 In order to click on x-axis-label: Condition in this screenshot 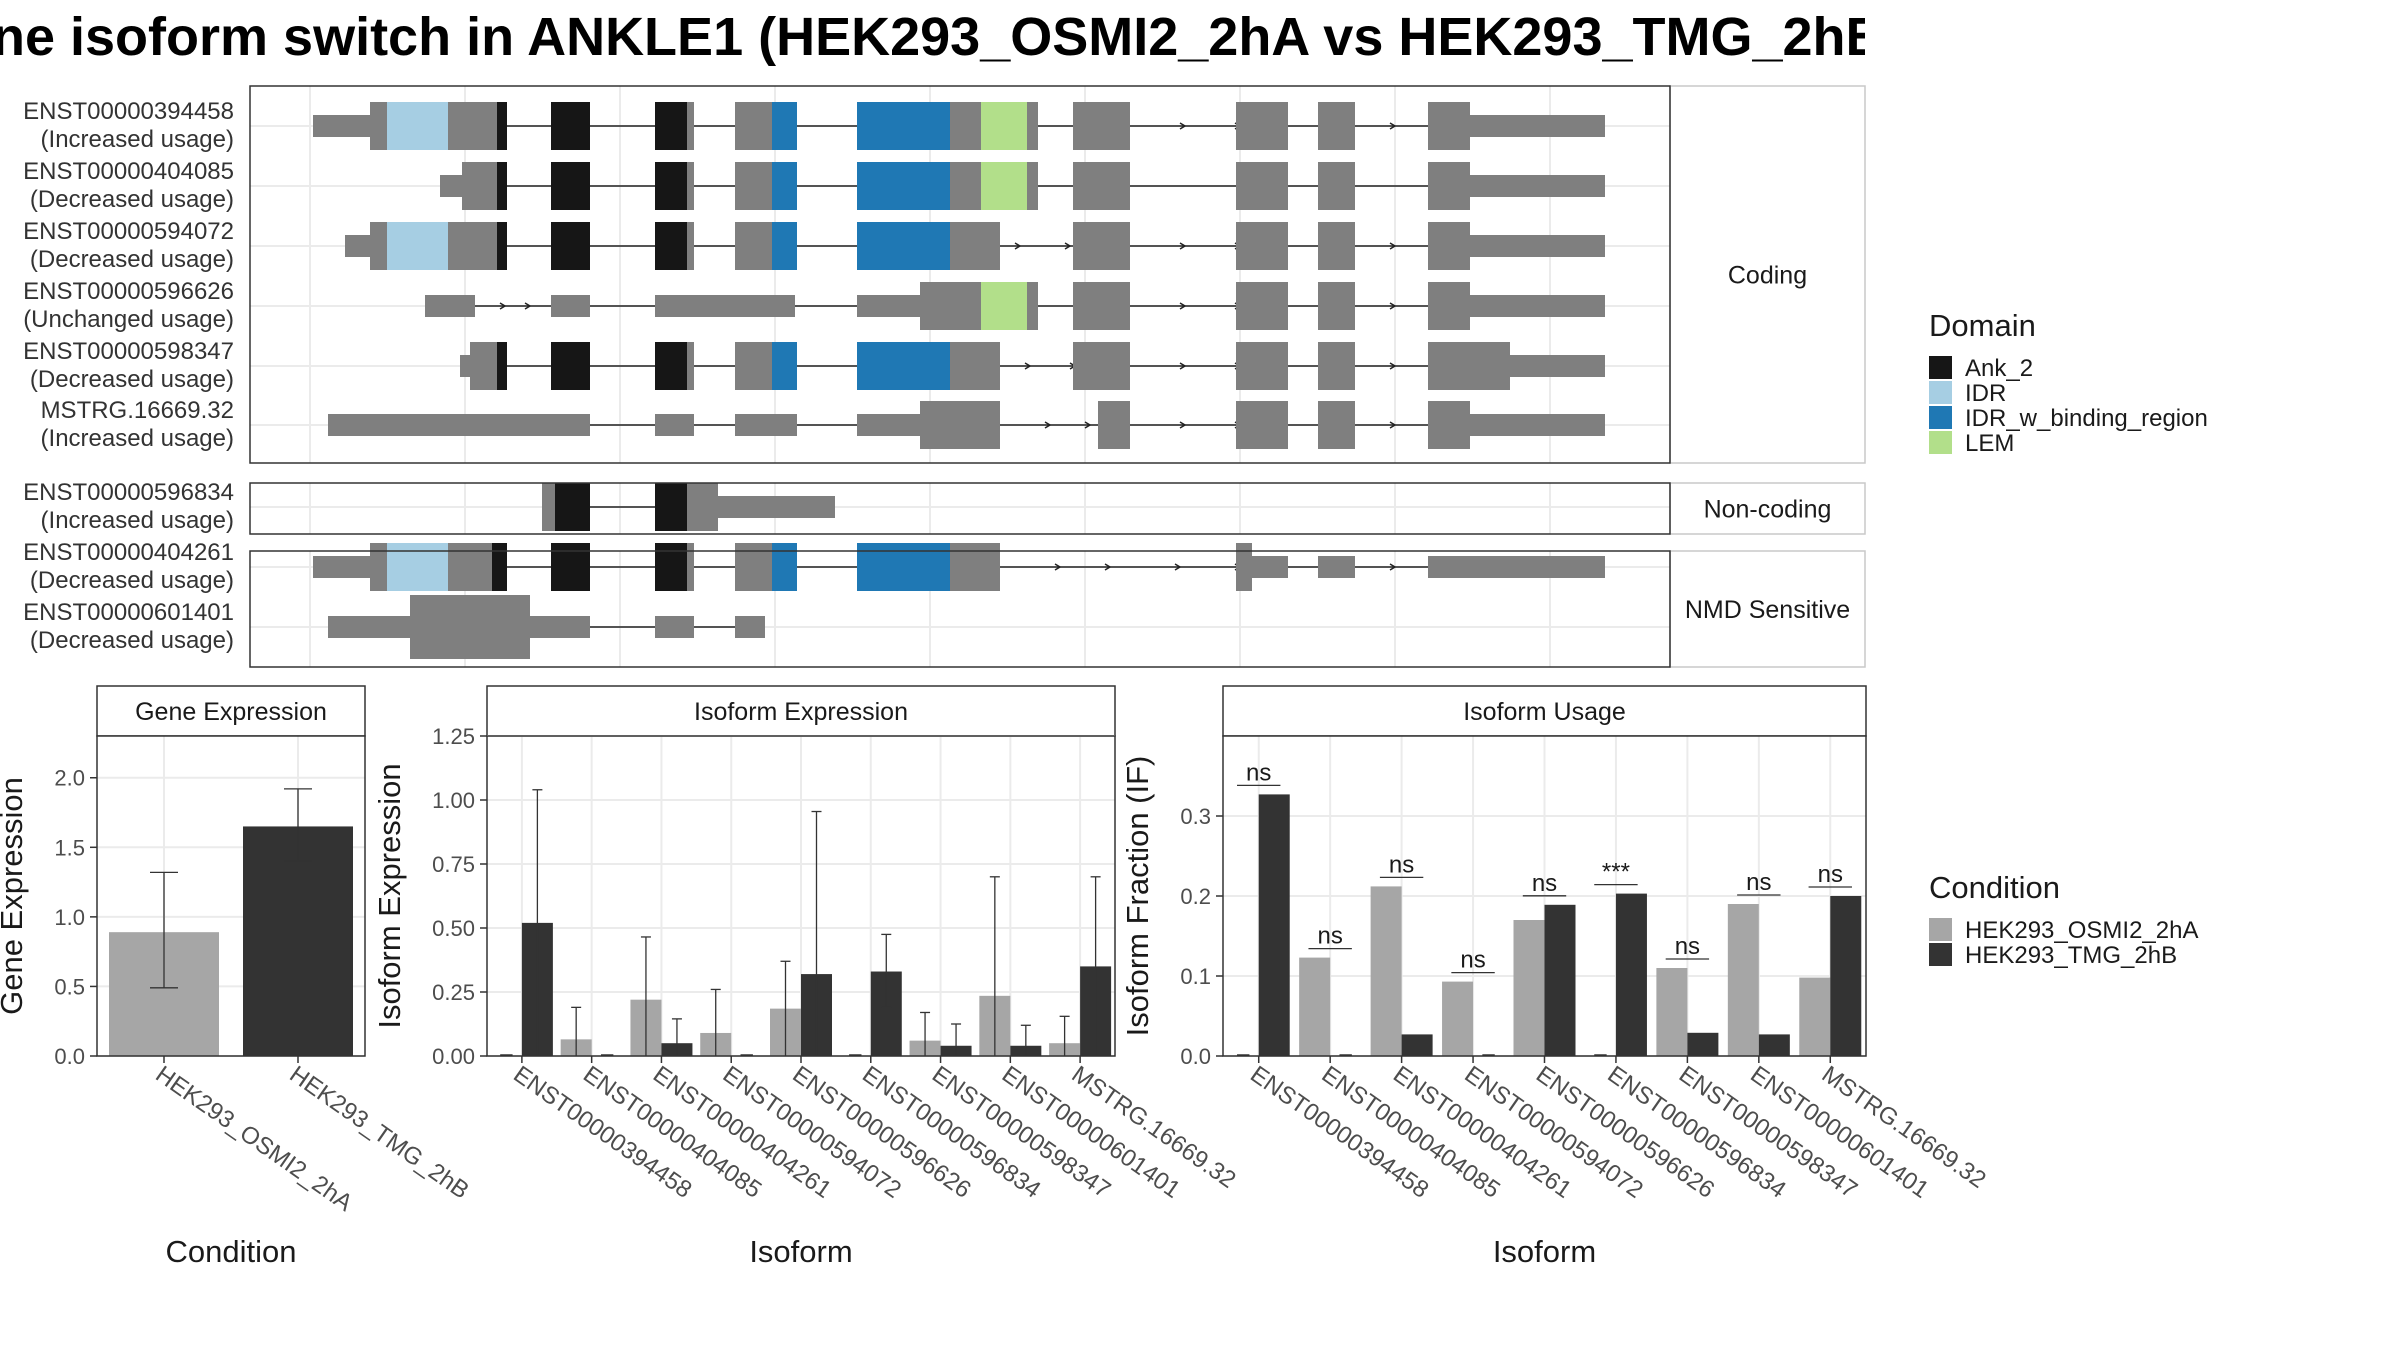, I will do `click(231, 1251)`.